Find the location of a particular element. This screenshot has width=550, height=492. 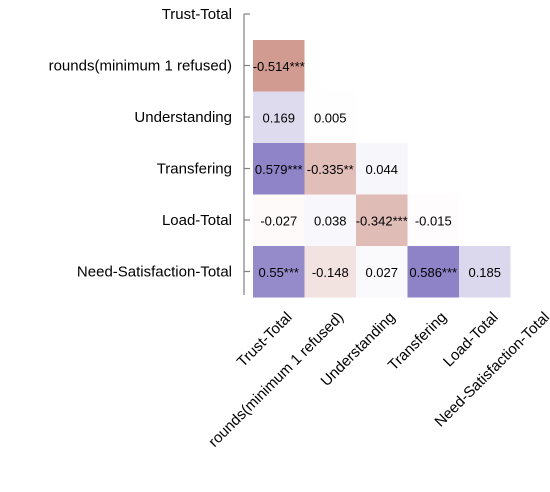

cell-value-label: 0.586*** is located at coordinates (433, 272).